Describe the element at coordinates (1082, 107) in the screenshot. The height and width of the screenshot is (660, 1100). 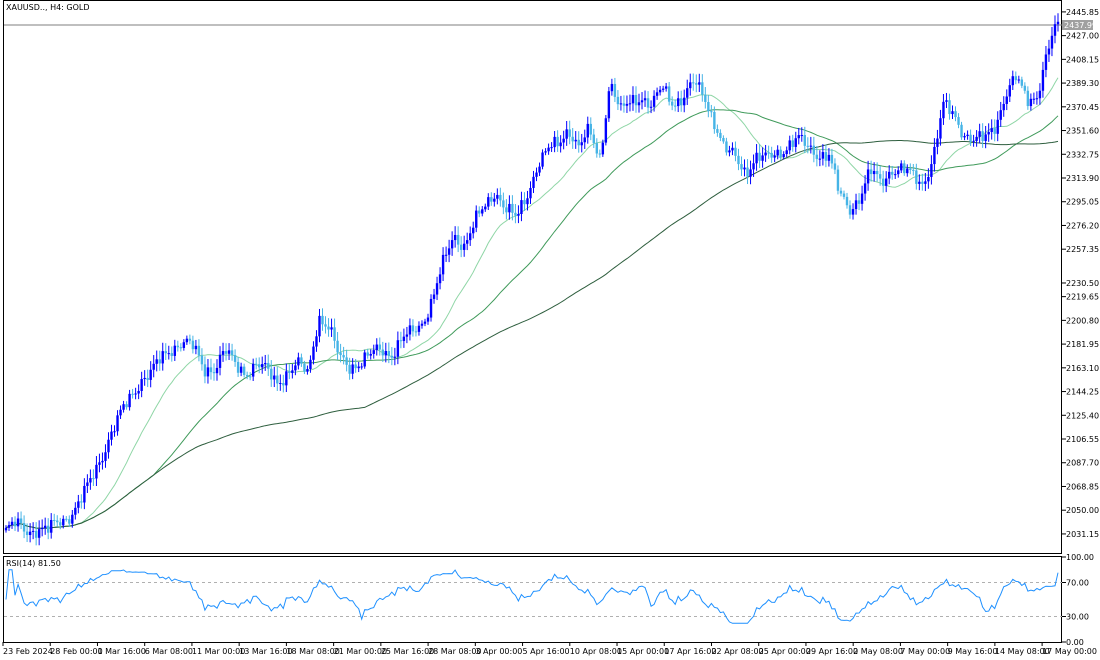
I see `price-tick-label: 2370.45` at that location.